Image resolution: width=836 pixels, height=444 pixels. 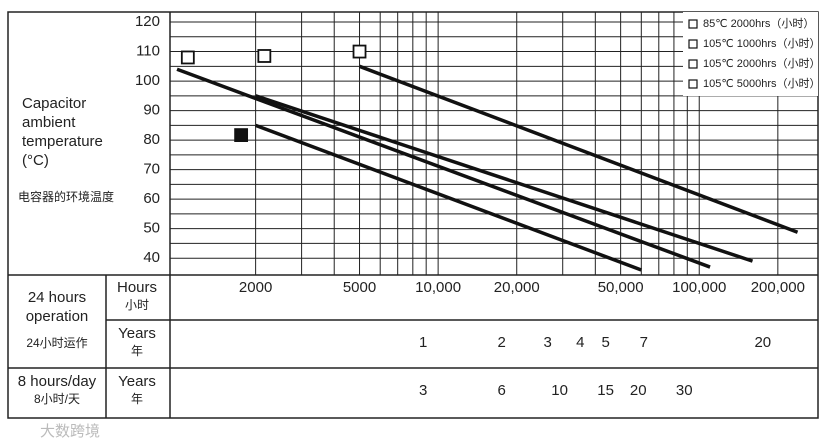 I want to click on legend-label: 85℃ 2000hrs（小时）, so click(x=758, y=23).